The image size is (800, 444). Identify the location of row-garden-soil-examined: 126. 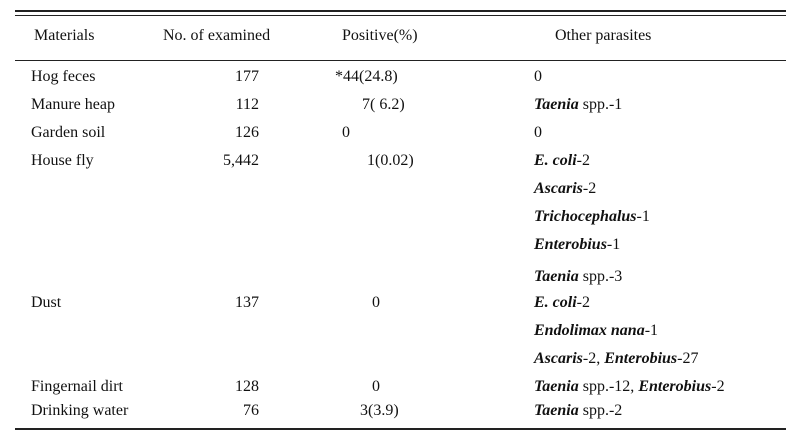
(247, 132).